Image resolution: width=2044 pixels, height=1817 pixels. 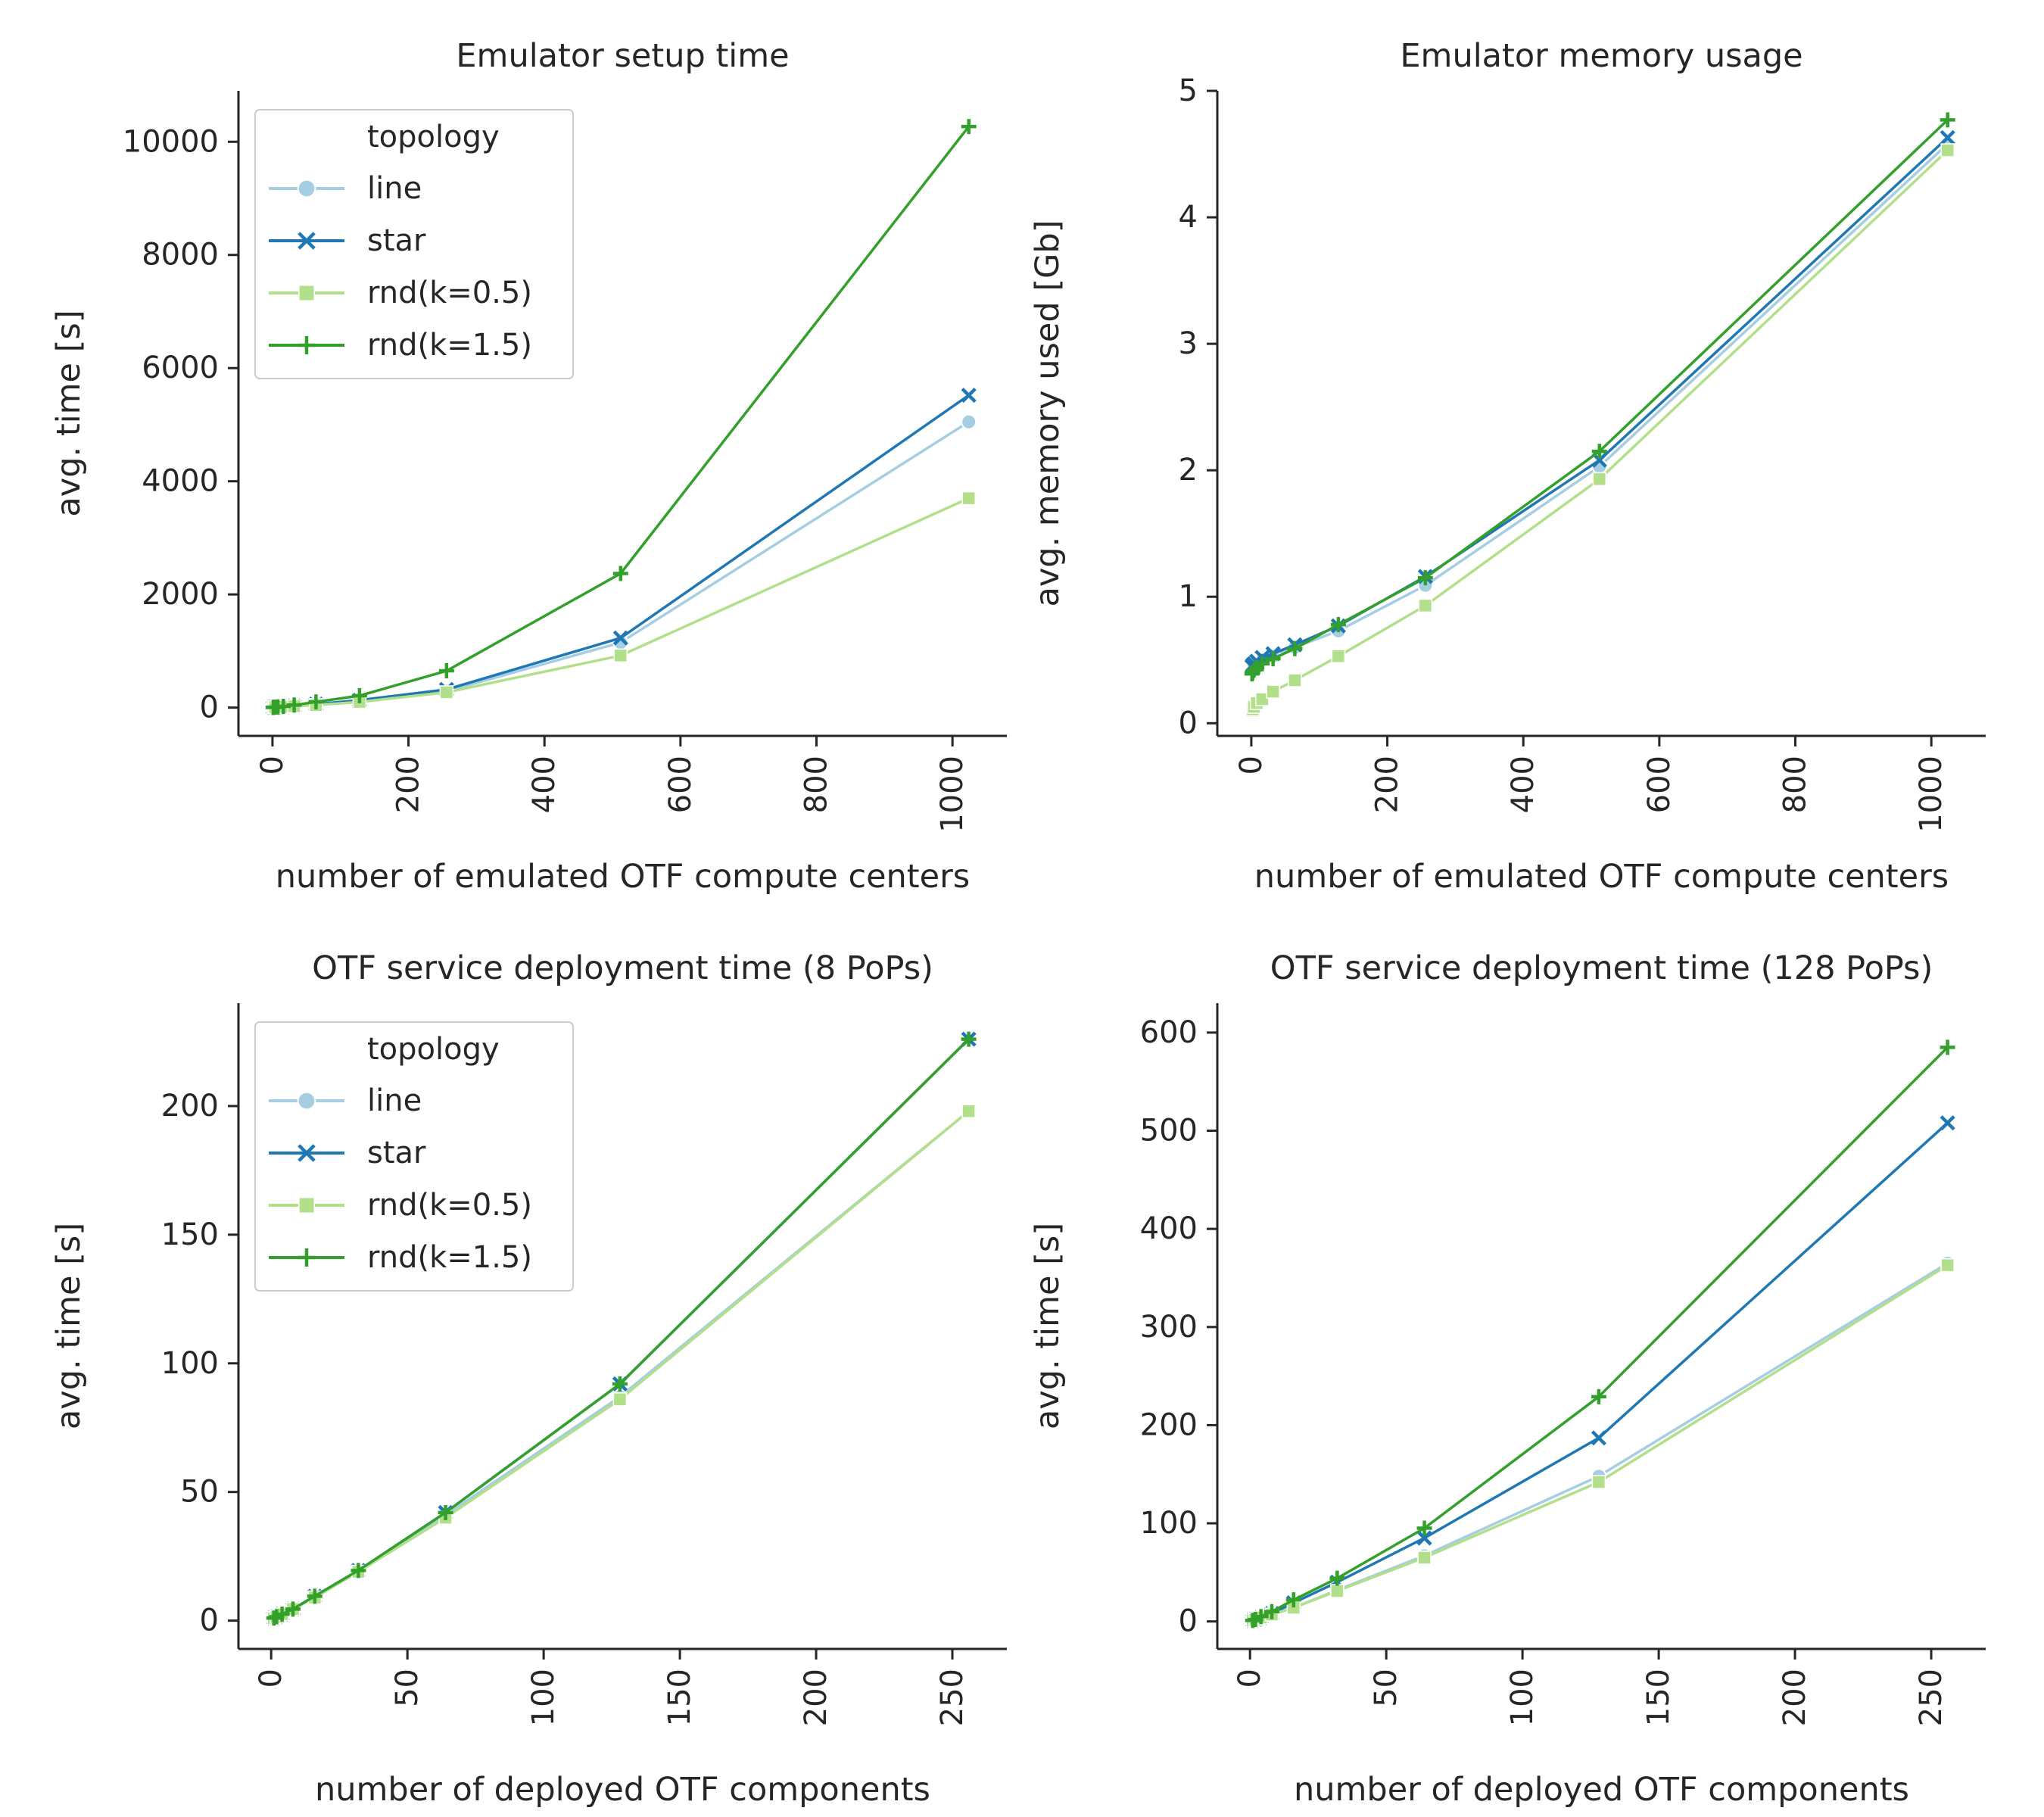 What do you see at coordinates (952, 1698) in the screenshot?
I see `x-tick-label: 250` at bounding box center [952, 1698].